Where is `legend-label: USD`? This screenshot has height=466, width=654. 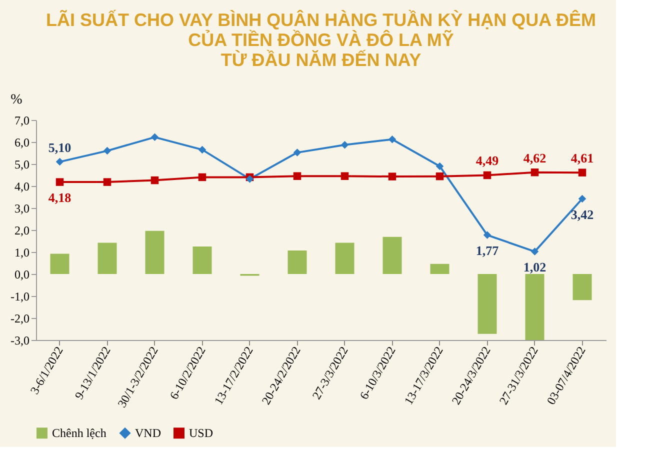
legend-label: USD is located at coordinates (201, 433).